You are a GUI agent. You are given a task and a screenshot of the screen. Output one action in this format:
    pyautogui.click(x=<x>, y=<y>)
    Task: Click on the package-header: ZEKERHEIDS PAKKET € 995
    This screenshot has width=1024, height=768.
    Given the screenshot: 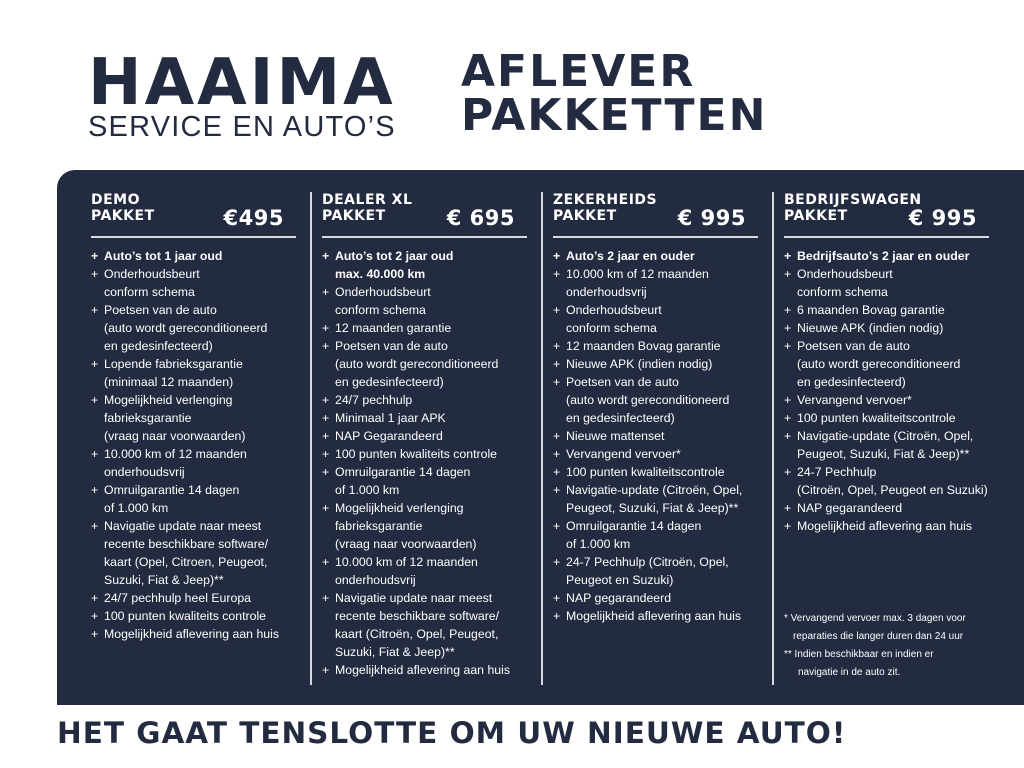 What is the action you would take?
    pyautogui.click(x=655, y=215)
    